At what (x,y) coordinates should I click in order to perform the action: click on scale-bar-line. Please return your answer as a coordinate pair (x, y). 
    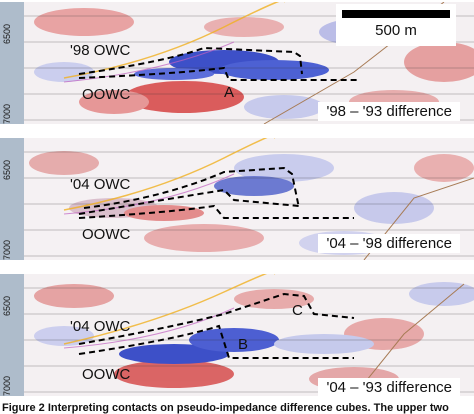
    Looking at the image, I should click on (396, 14).